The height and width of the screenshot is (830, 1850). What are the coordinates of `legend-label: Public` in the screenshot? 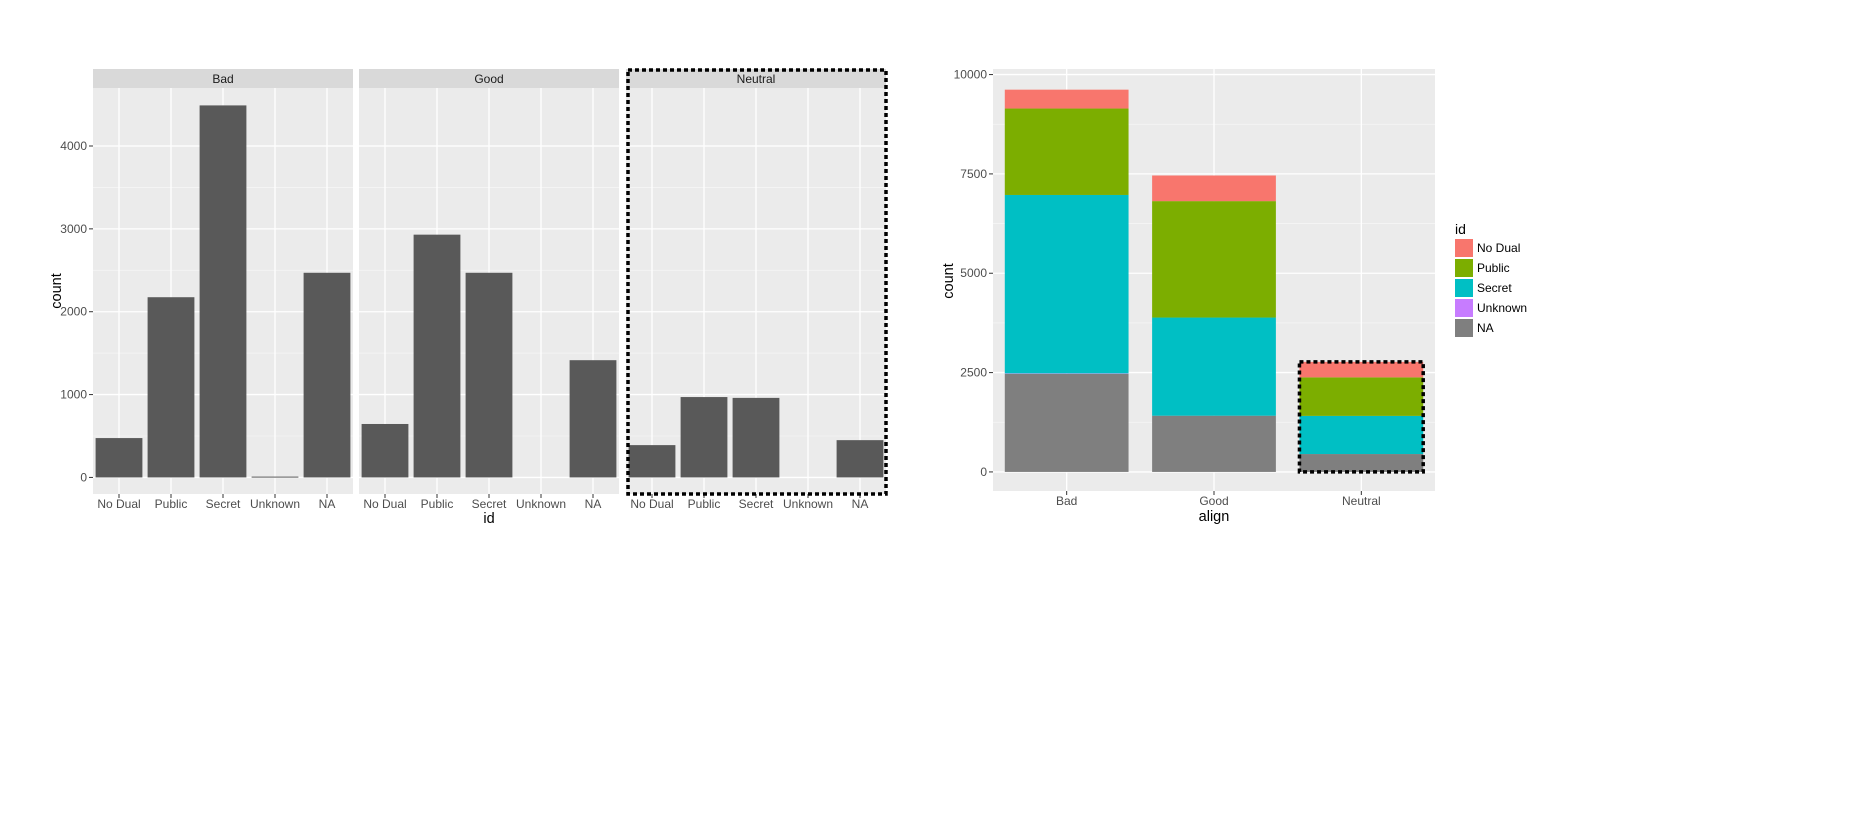 It's located at (1493, 268).